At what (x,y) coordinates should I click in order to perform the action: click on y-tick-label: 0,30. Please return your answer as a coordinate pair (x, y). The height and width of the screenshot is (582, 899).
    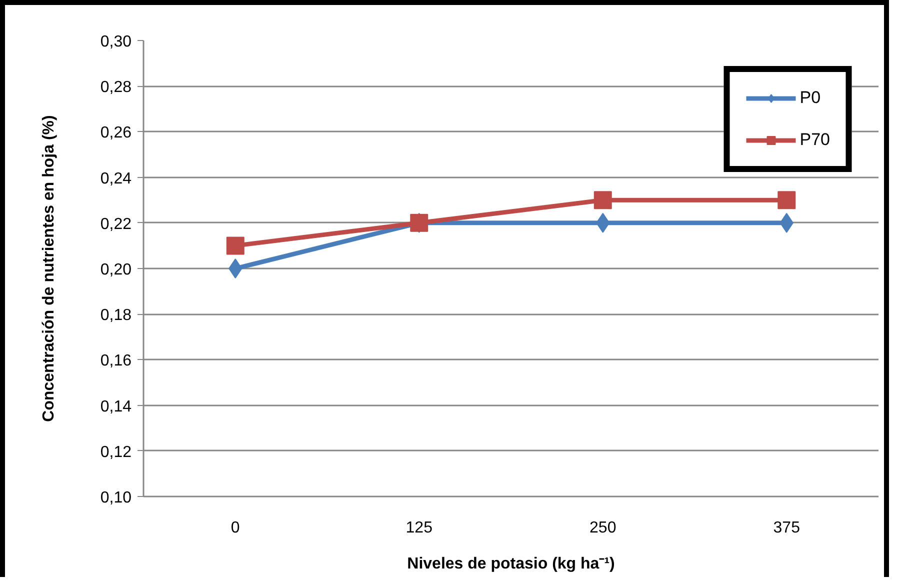
    Looking at the image, I should click on (116, 42).